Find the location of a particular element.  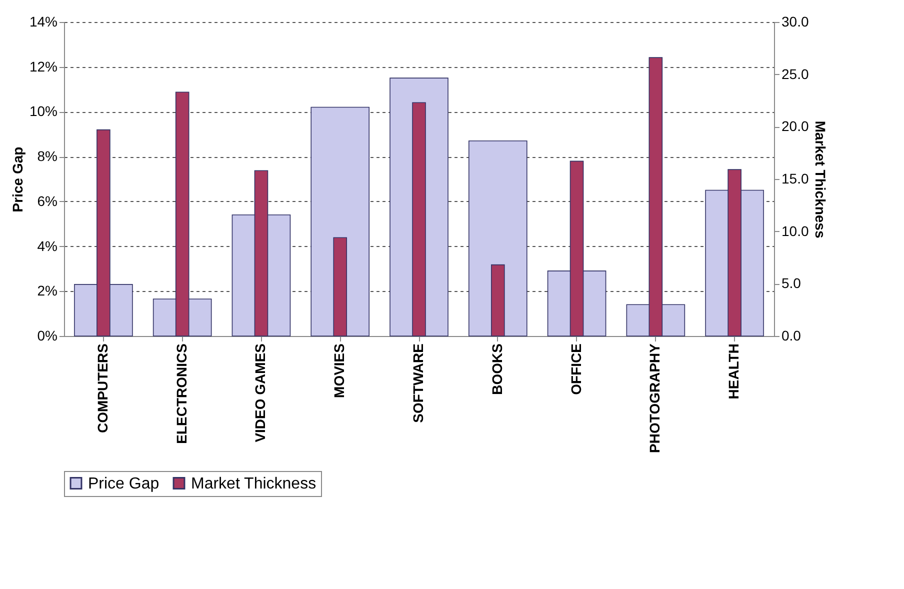

y2-axis-title: Market Thickness is located at coordinates (820, 179).